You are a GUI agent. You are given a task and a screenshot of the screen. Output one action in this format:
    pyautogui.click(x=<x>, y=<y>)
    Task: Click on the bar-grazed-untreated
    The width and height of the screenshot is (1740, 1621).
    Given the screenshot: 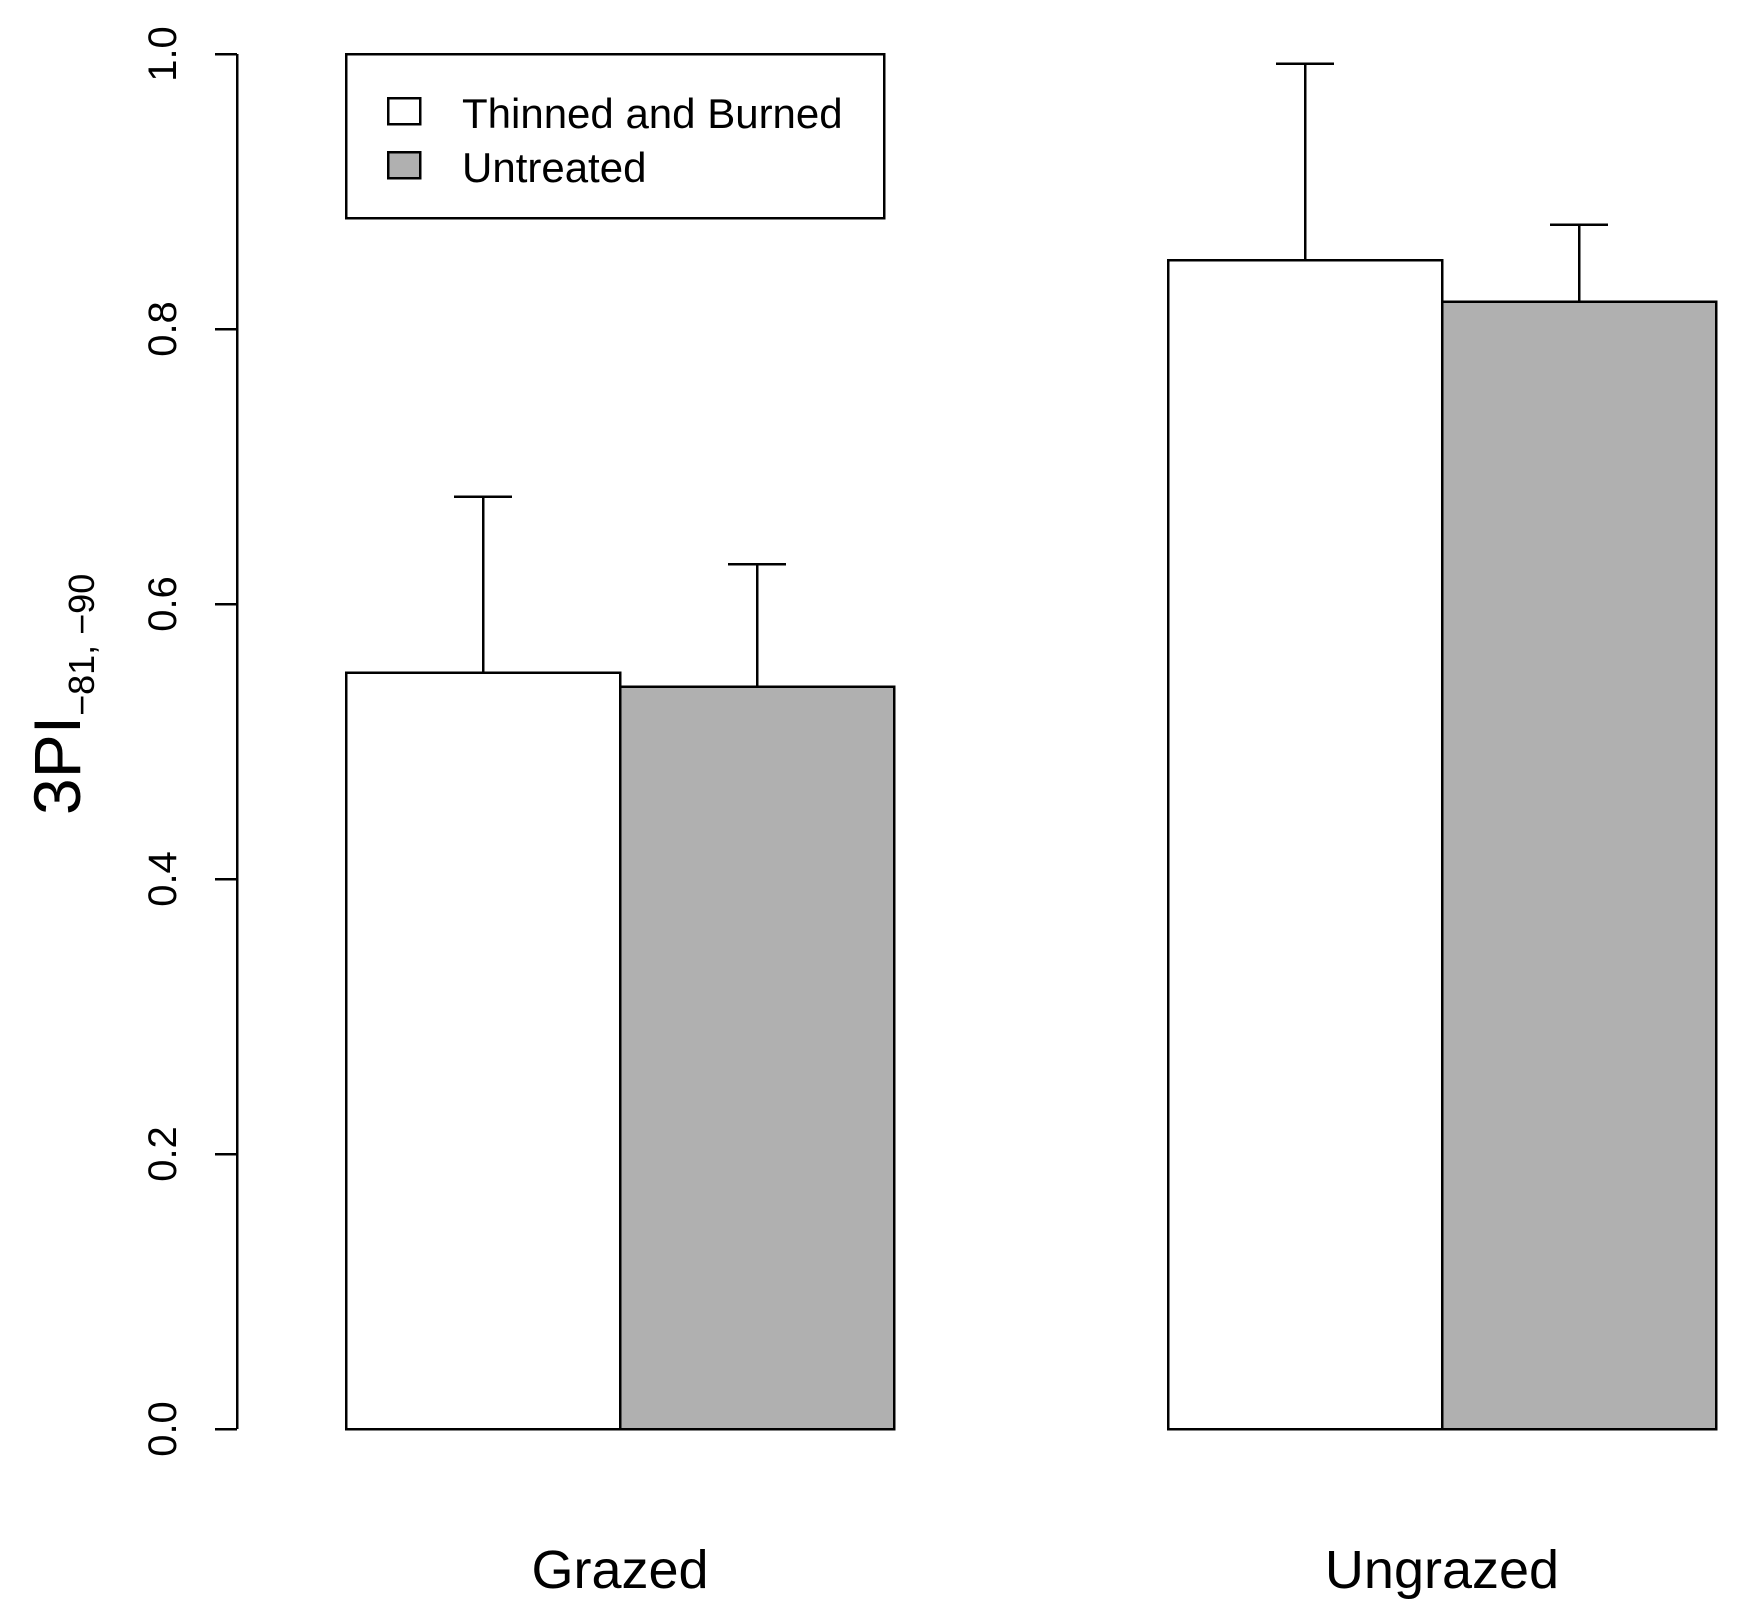 What is the action you would take?
    pyautogui.click(x=757, y=1058)
    